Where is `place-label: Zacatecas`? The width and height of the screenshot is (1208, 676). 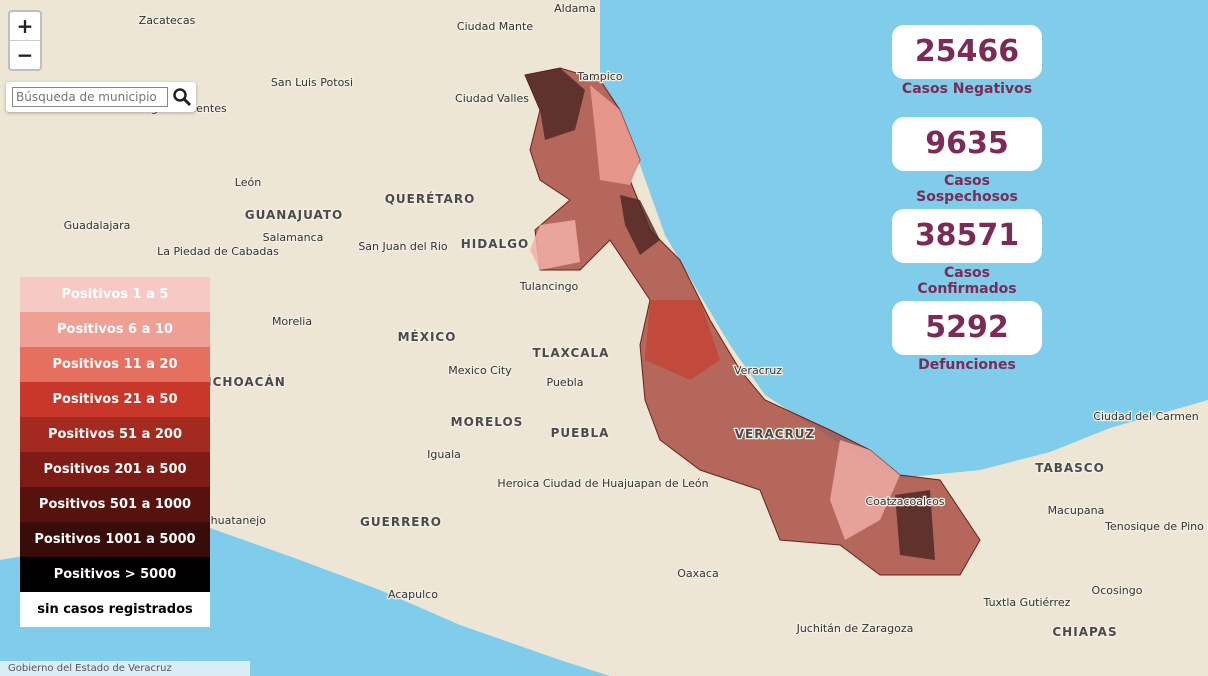 place-label: Zacatecas is located at coordinates (167, 20).